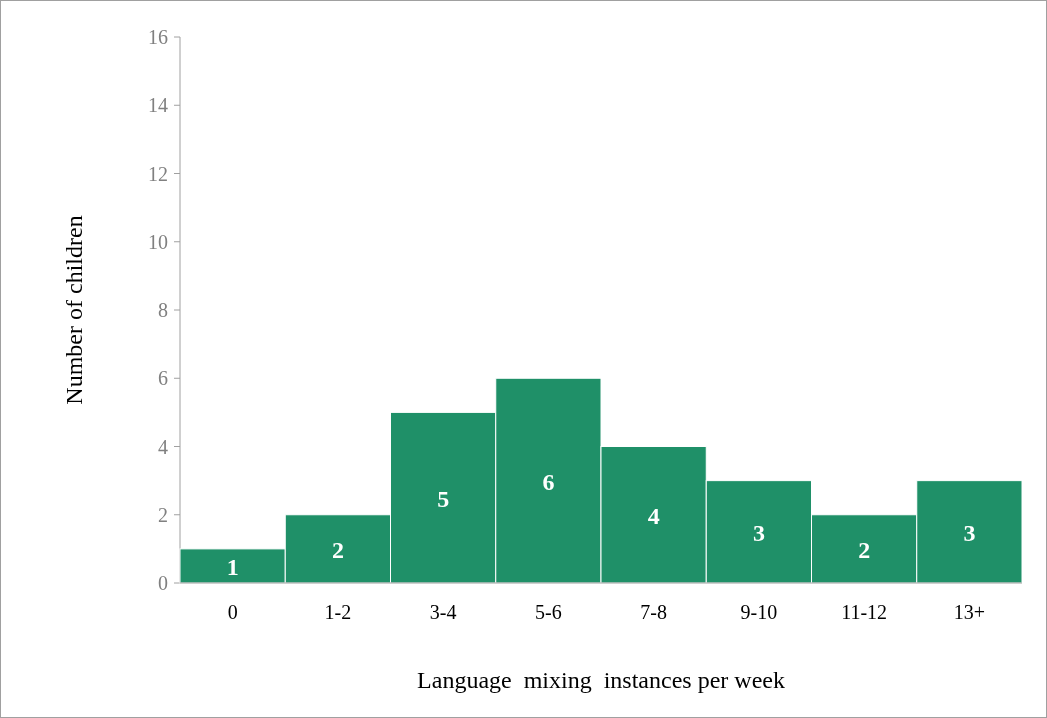 The height and width of the screenshot is (718, 1047). Describe the element at coordinates (158, 105) in the screenshot. I see `y-tick-label: 14` at that location.